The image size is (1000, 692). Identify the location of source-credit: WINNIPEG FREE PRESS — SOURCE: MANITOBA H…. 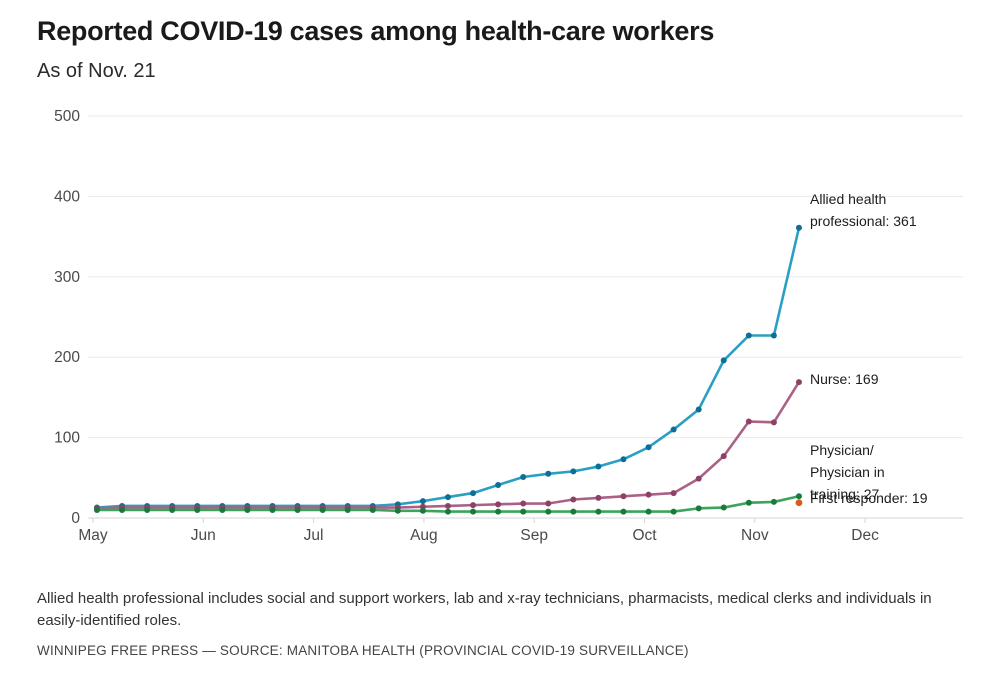
(363, 650).